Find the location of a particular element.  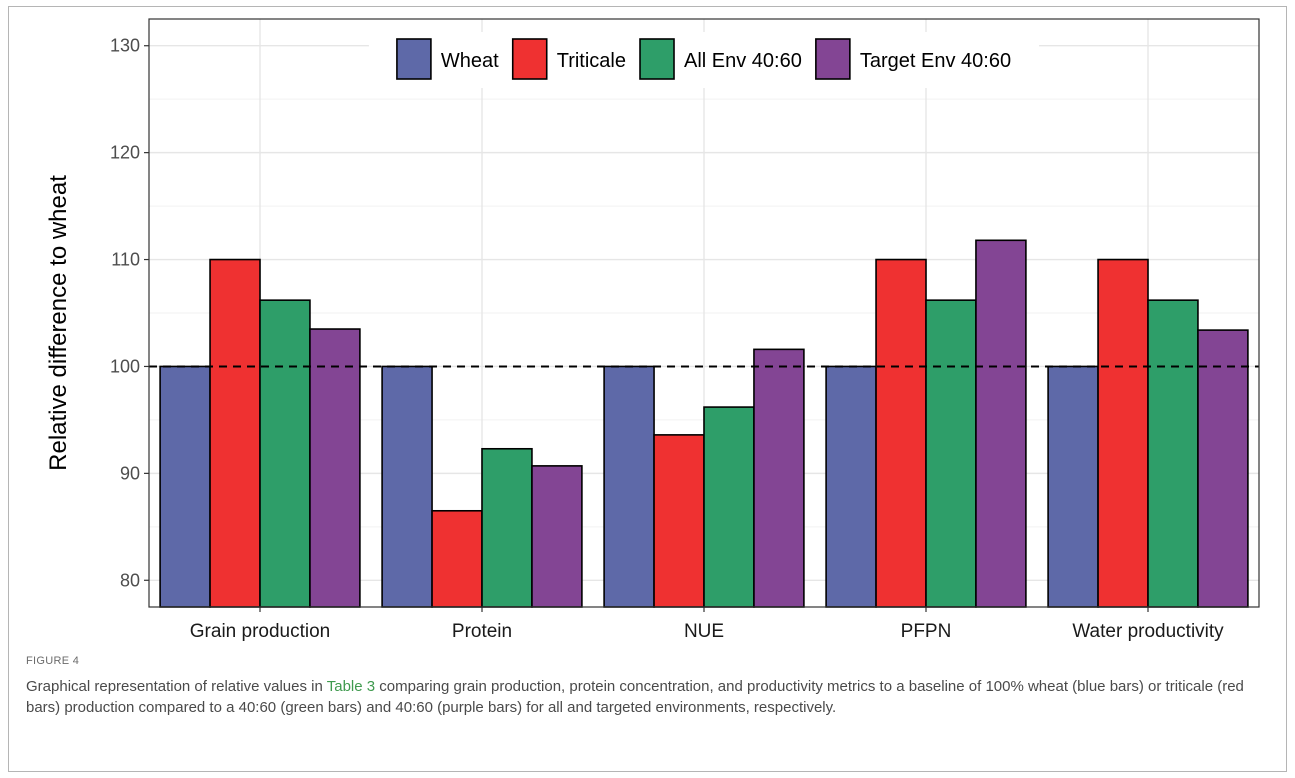

legend-background is located at coordinates (704, 60).